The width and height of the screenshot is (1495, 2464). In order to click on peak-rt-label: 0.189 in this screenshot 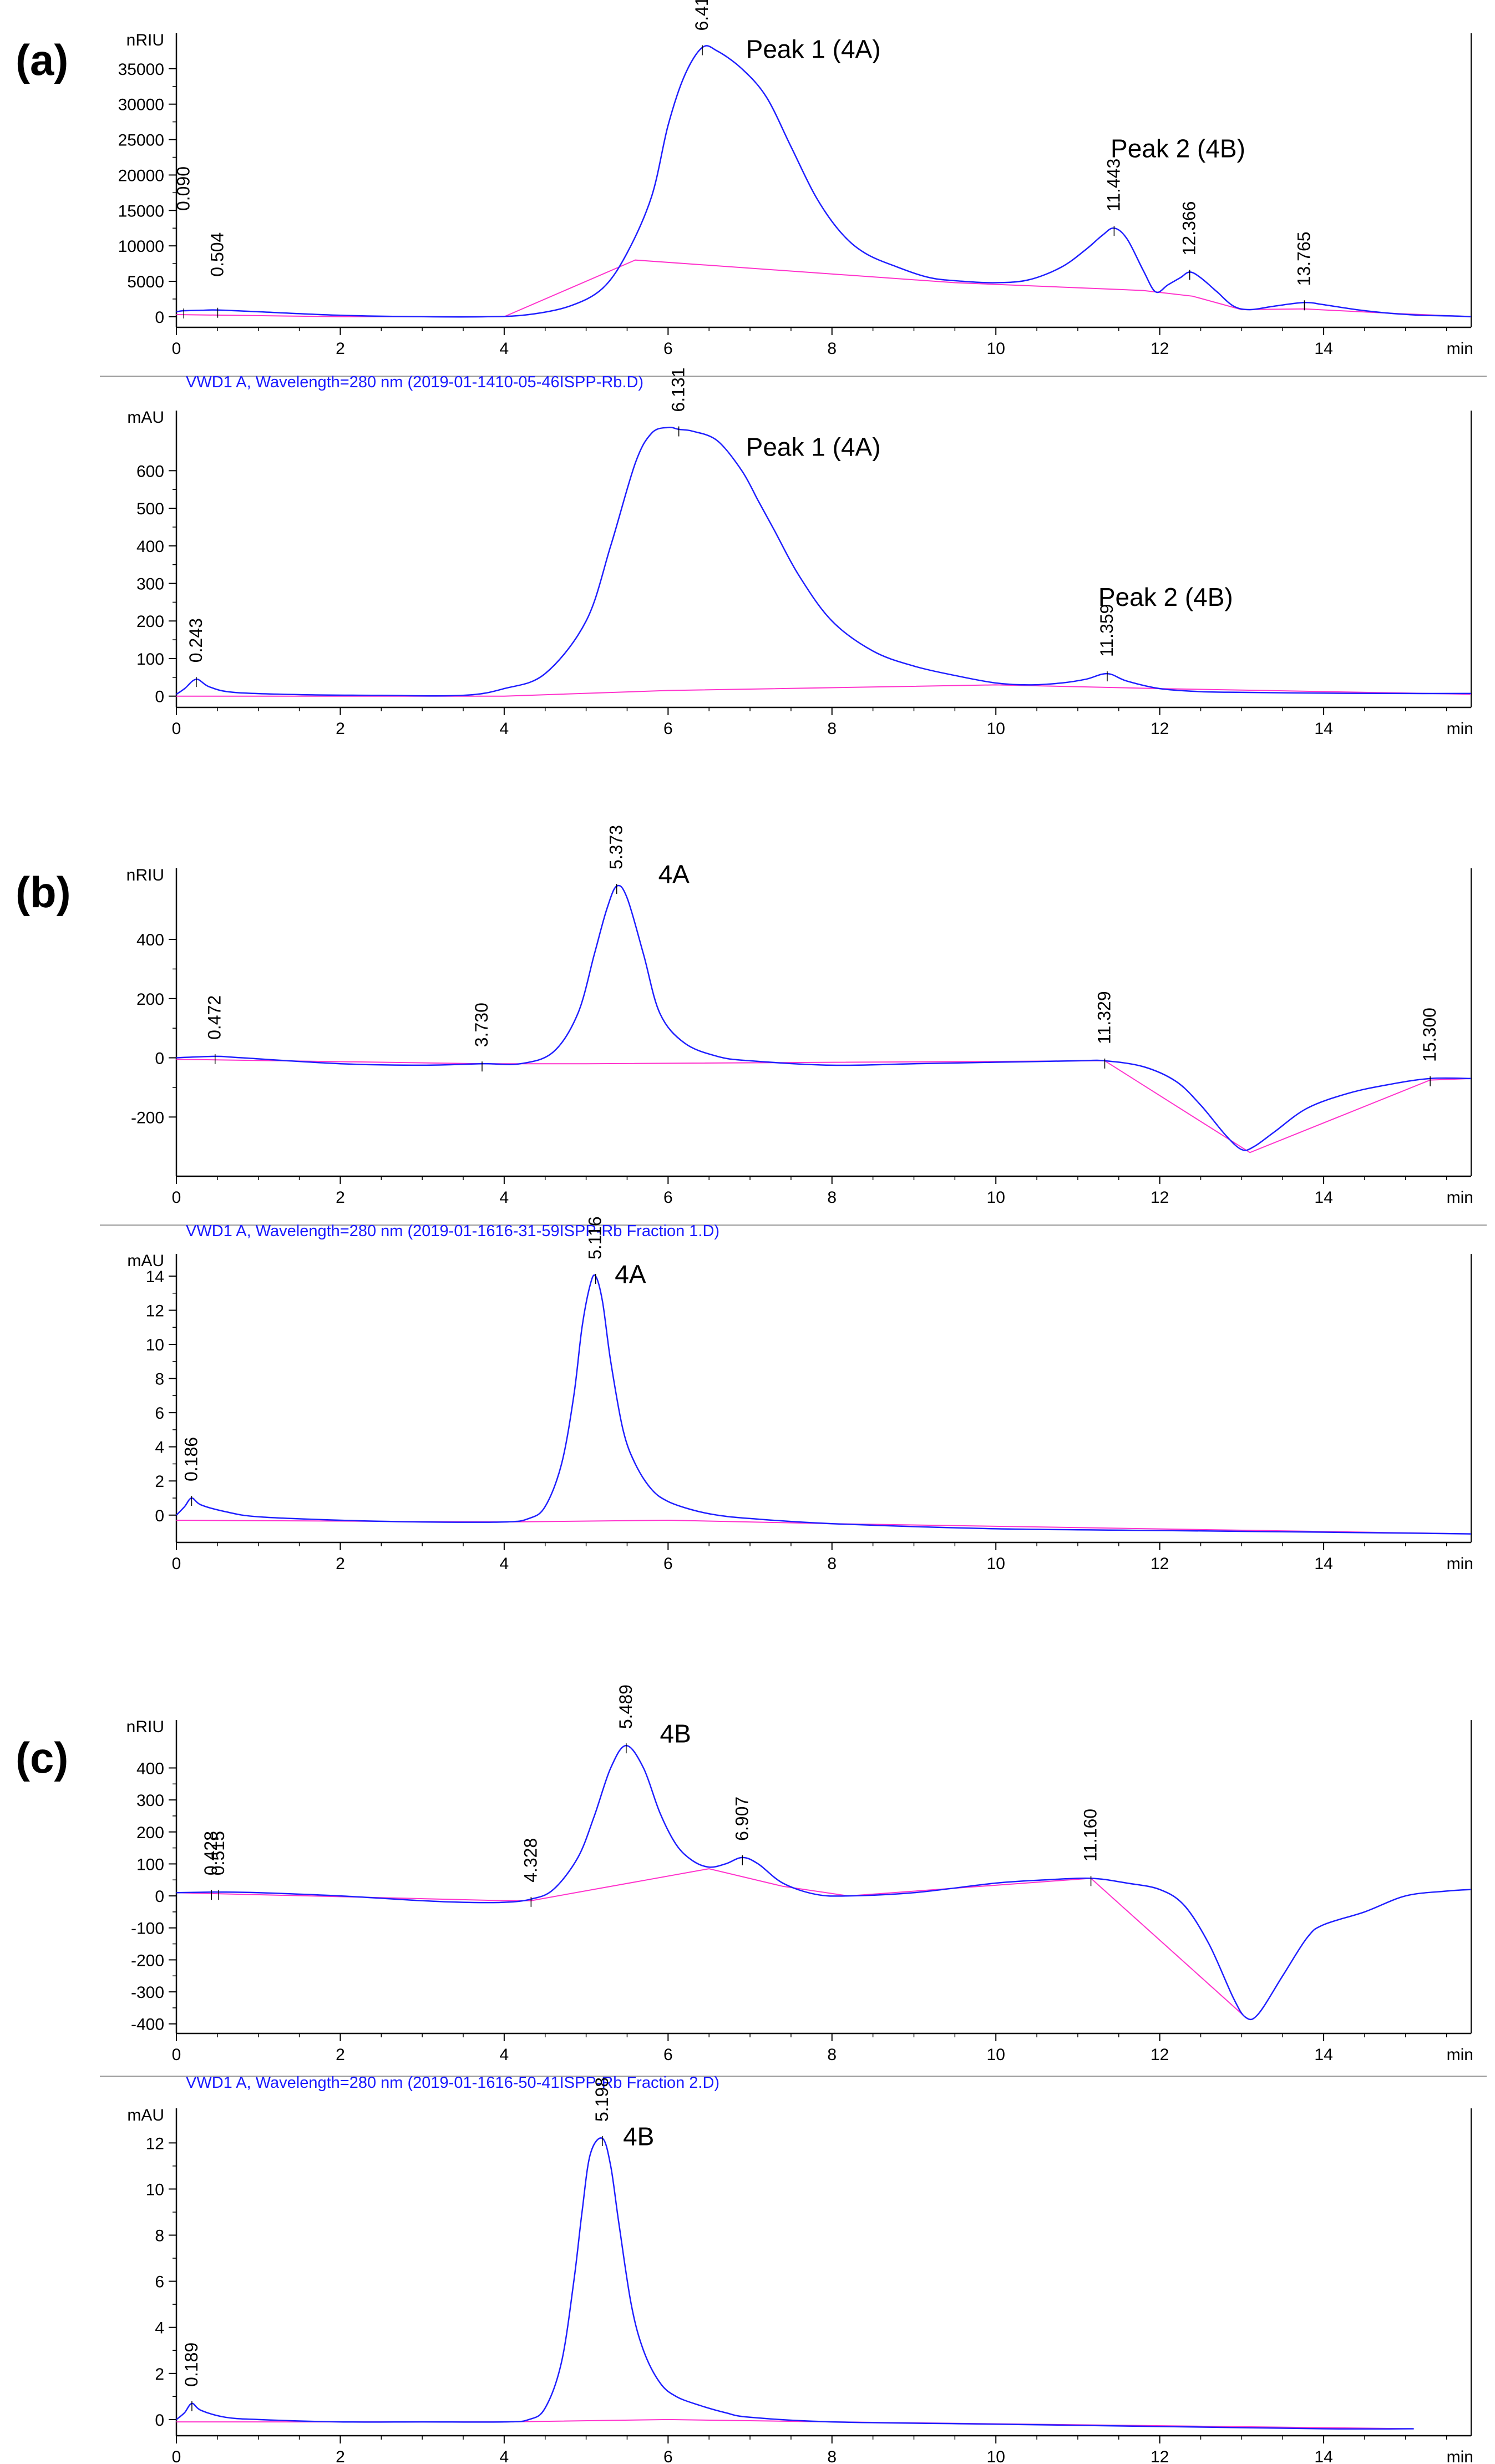, I will do `click(191, 2364)`.